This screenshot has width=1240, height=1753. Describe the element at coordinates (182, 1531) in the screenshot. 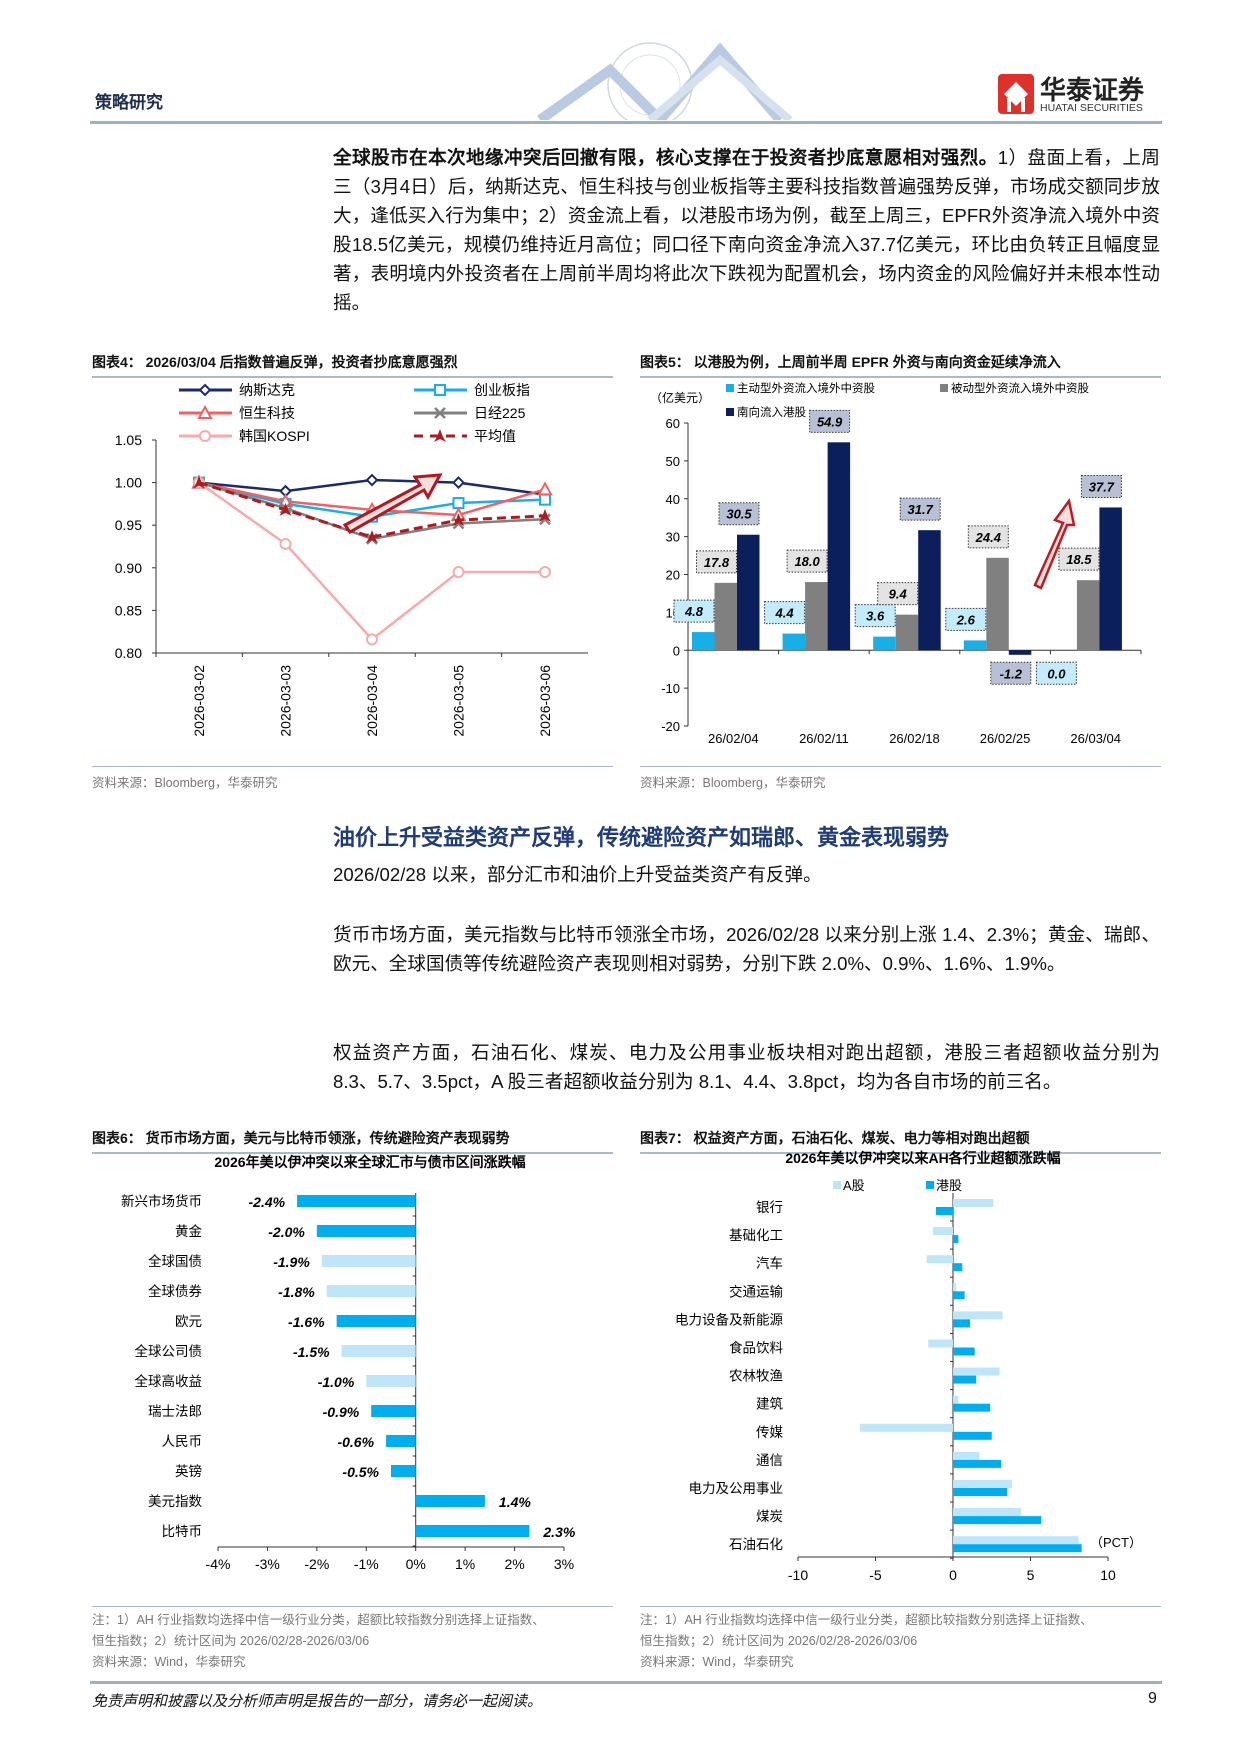

I see `category-label: 比特币` at that location.